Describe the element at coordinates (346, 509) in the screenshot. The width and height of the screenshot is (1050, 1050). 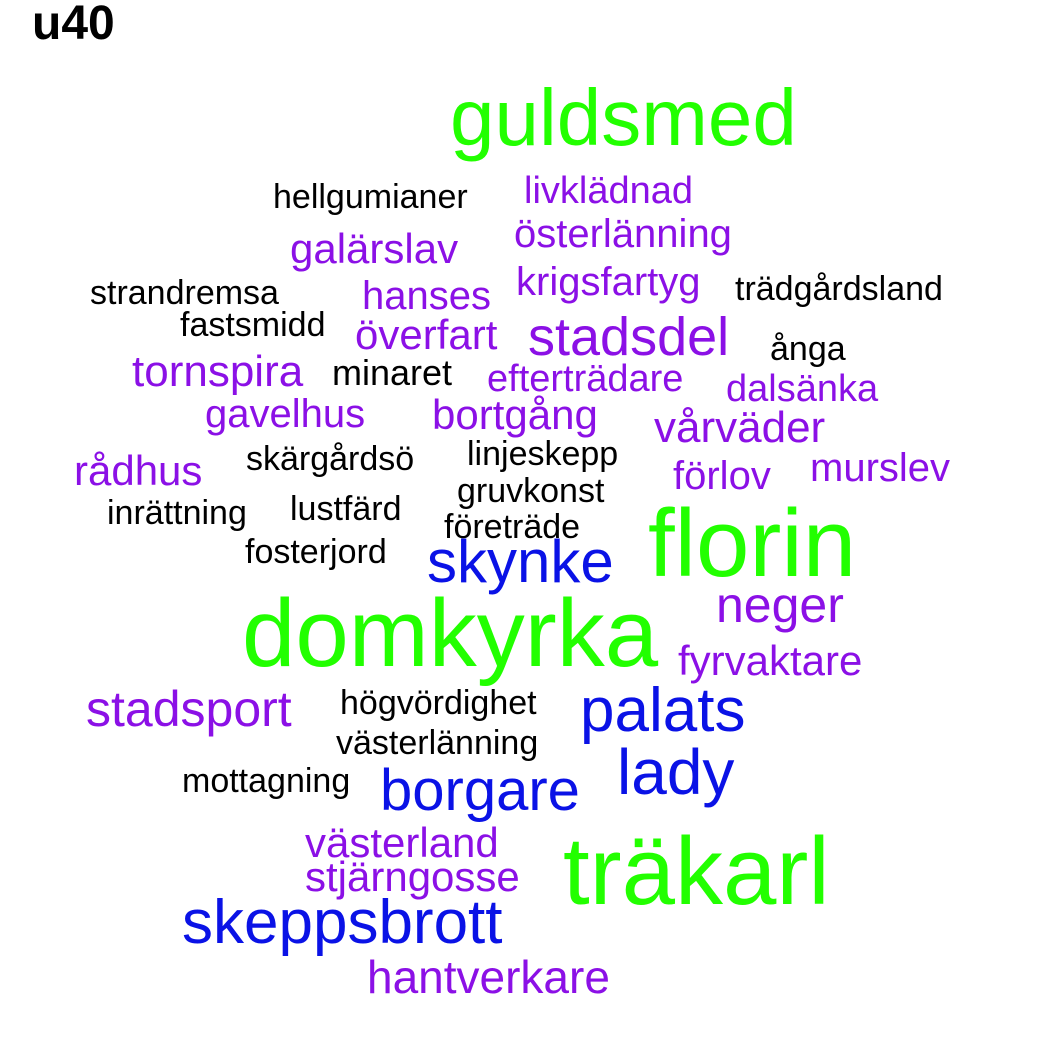
I see `word-lustfard: lustfärd` at that location.